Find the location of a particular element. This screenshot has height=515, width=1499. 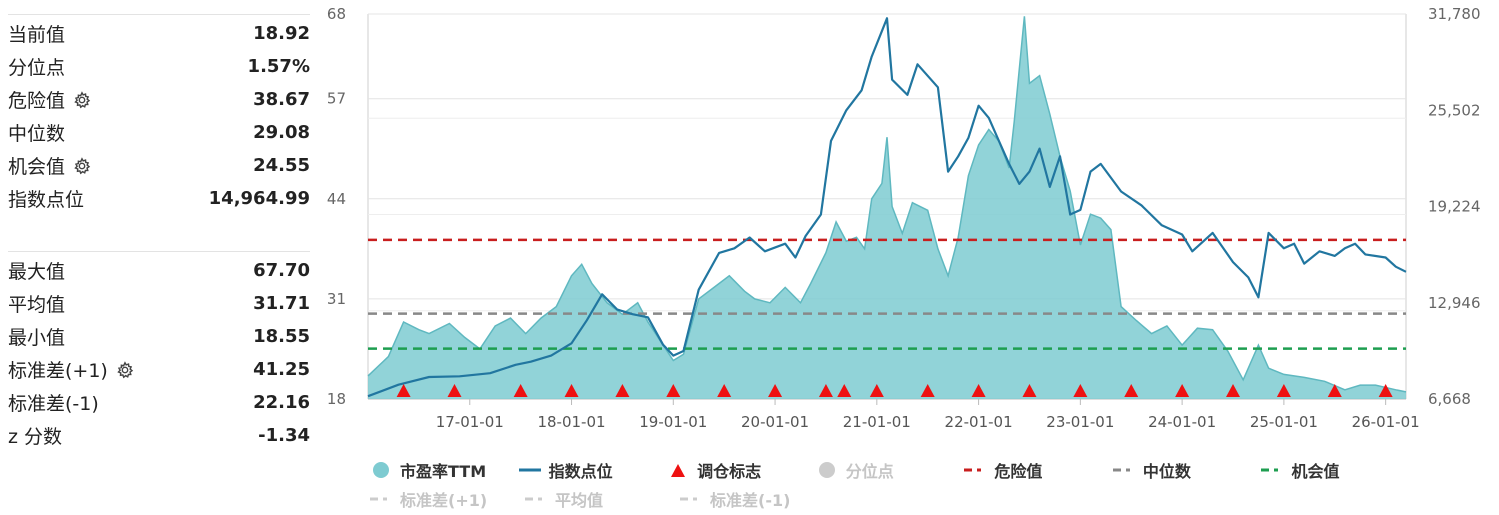

stat-label: 中位数 is located at coordinates (37, 134).